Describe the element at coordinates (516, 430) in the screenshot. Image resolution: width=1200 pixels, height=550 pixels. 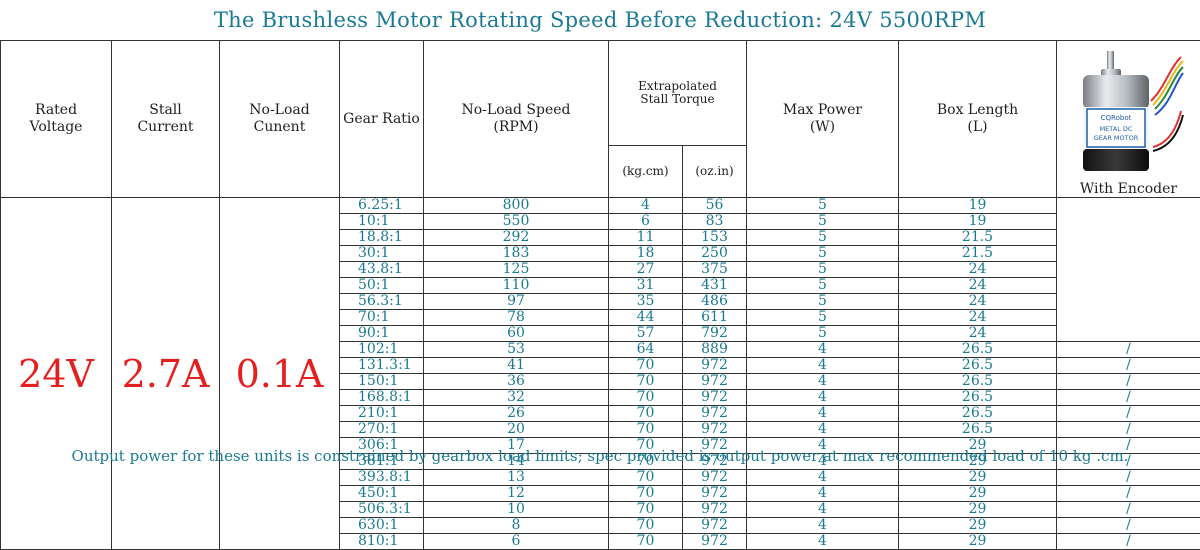
I see `cell-noload-speed: 20` at that location.